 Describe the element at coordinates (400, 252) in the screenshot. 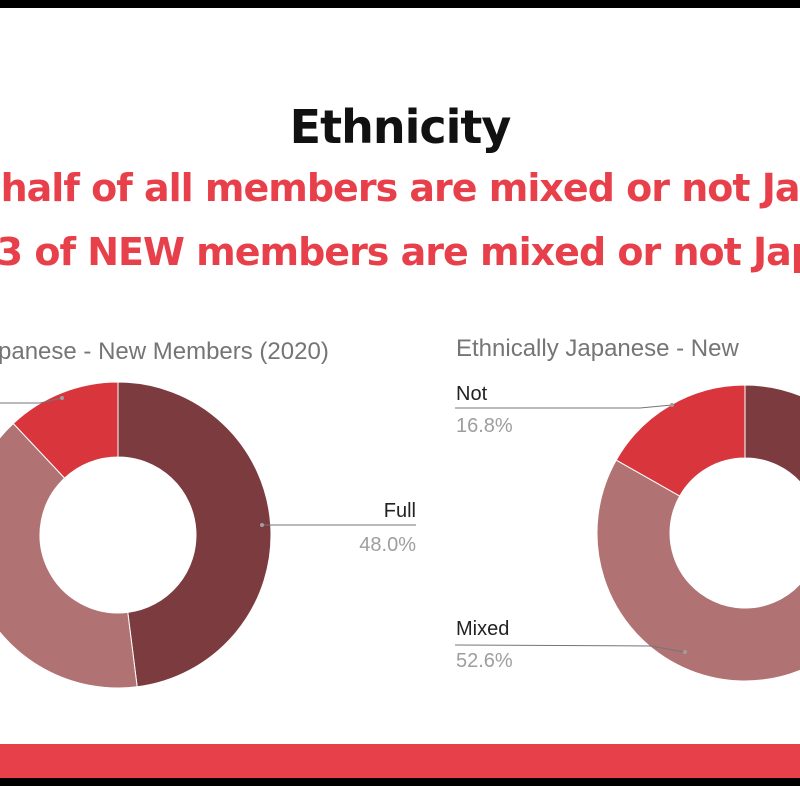

I see `slide-subtitle-line-2: 2/3 of NEW members are mixed or not Japa` at that location.